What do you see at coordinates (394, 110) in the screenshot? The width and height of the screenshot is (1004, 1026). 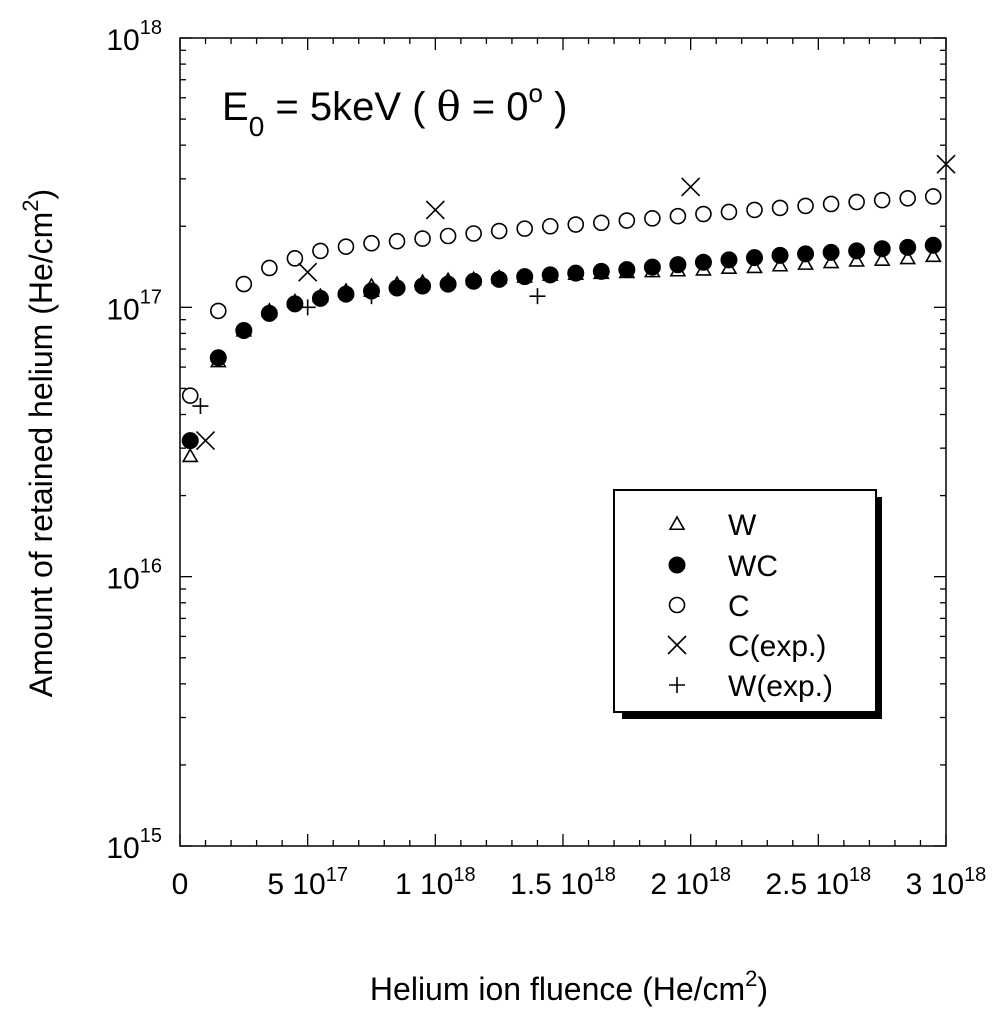 I see `energy-annotation: E0 = 5keV ( θ = 0o )` at bounding box center [394, 110].